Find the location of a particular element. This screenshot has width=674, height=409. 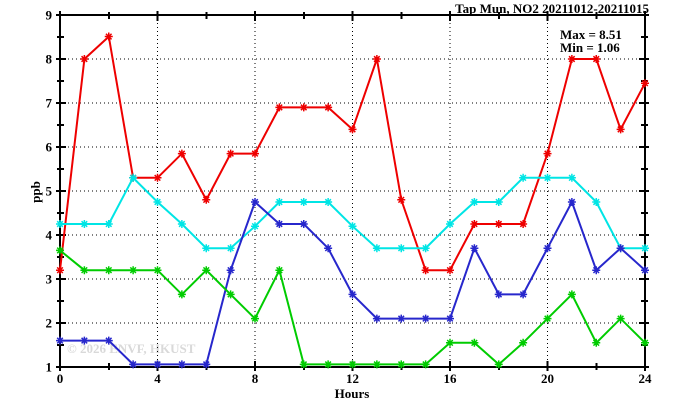

y-tick-label: 5 is located at coordinates (49, 191).